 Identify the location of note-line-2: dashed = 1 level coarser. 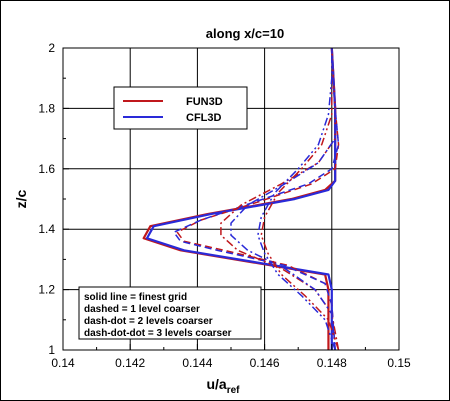
(142, 309).